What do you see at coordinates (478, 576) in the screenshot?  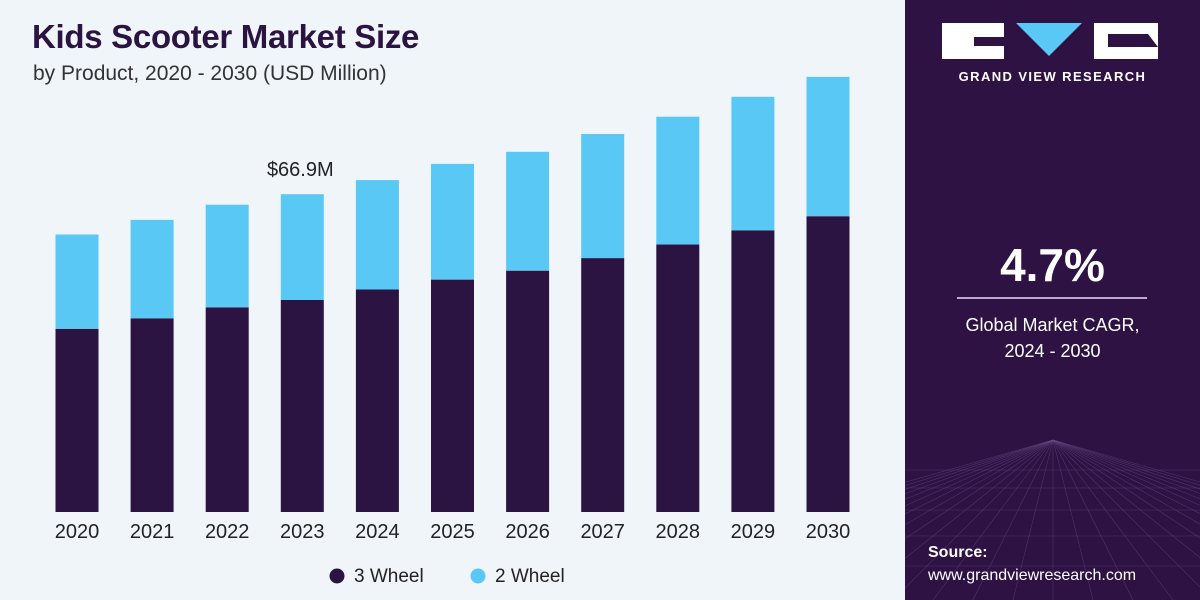 I see `legend-marker-2-wheel` at bounding box center [478, 576].